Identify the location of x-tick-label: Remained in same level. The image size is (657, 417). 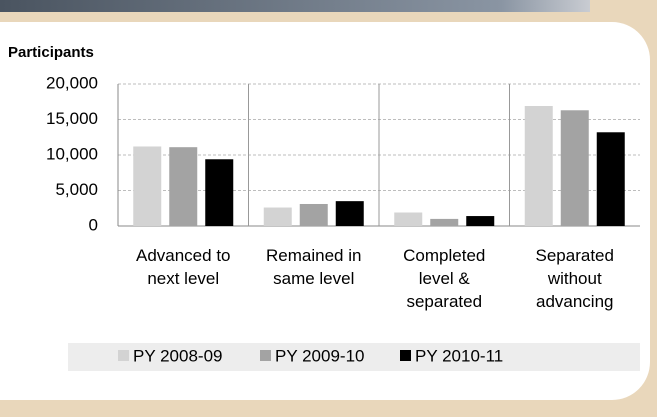
(314, 267).